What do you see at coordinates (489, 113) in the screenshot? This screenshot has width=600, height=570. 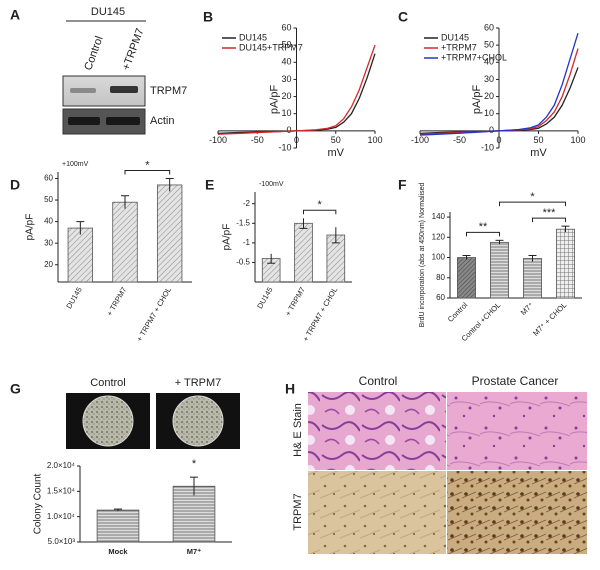 I see `y-tick-label: 10` at bounding box center [489, 113].